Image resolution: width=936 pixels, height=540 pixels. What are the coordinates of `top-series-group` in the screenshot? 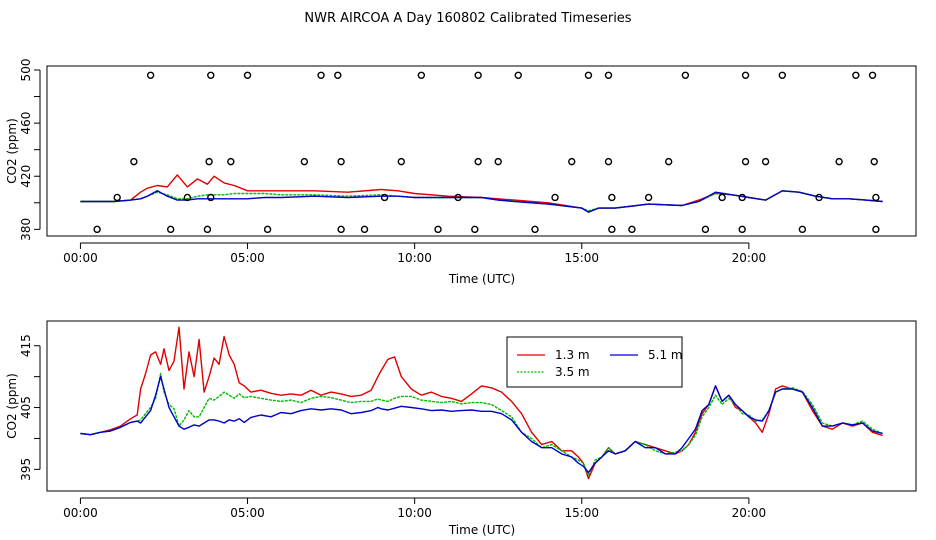 It's located at (481, 193).